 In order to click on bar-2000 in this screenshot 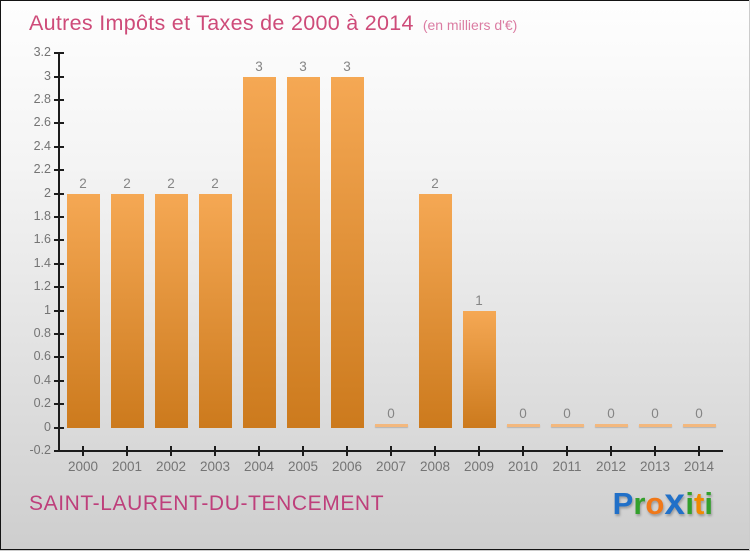, I will do `click(83, 310)`.